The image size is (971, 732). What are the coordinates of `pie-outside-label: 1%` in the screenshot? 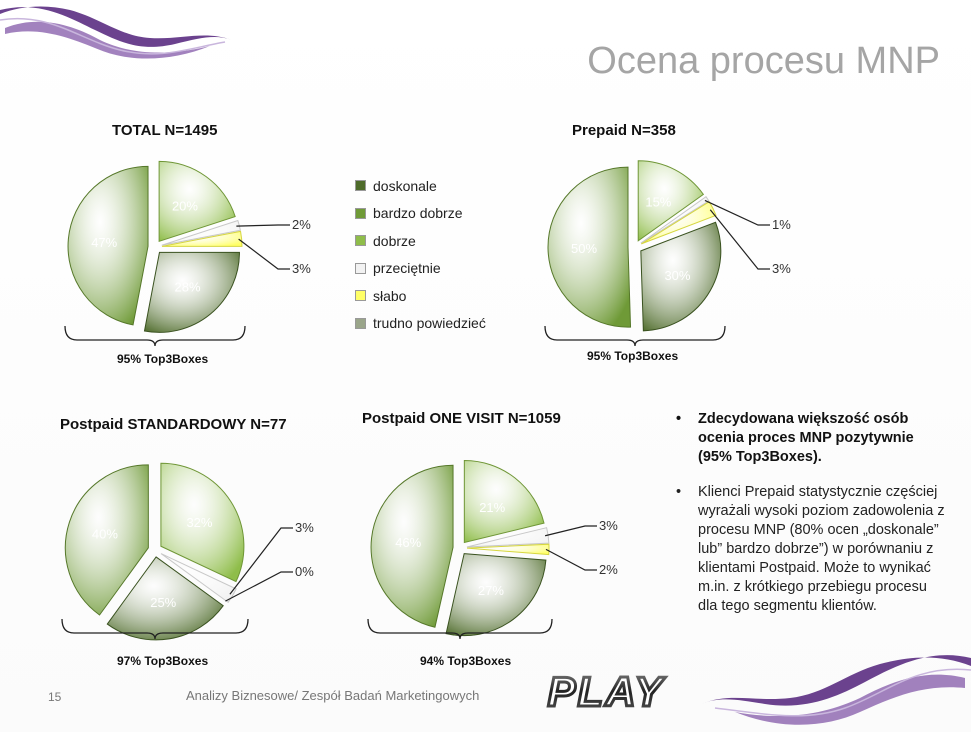 It's located at (781, 224).